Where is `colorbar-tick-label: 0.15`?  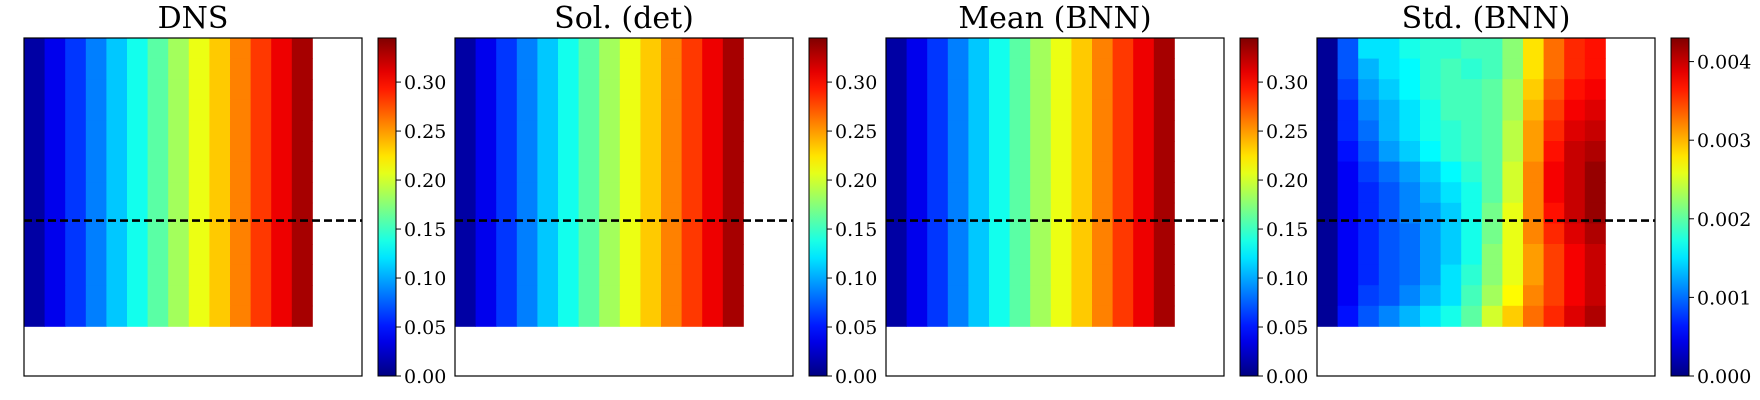
colorbar-tick-label: 0.15 is located at coordinates (856, 230).